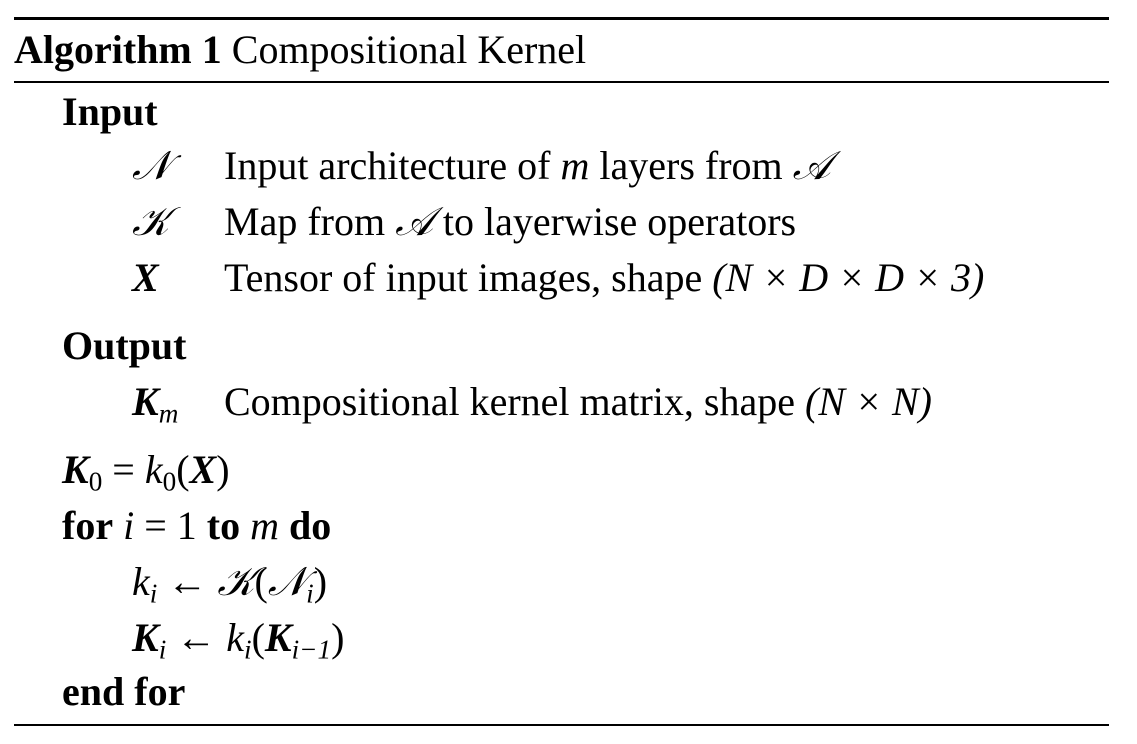  What do you see at coordinates (146, 472) in the screenshot?
I see `init-statement: K0 = k0(X)` at bounding box center [146, 472].